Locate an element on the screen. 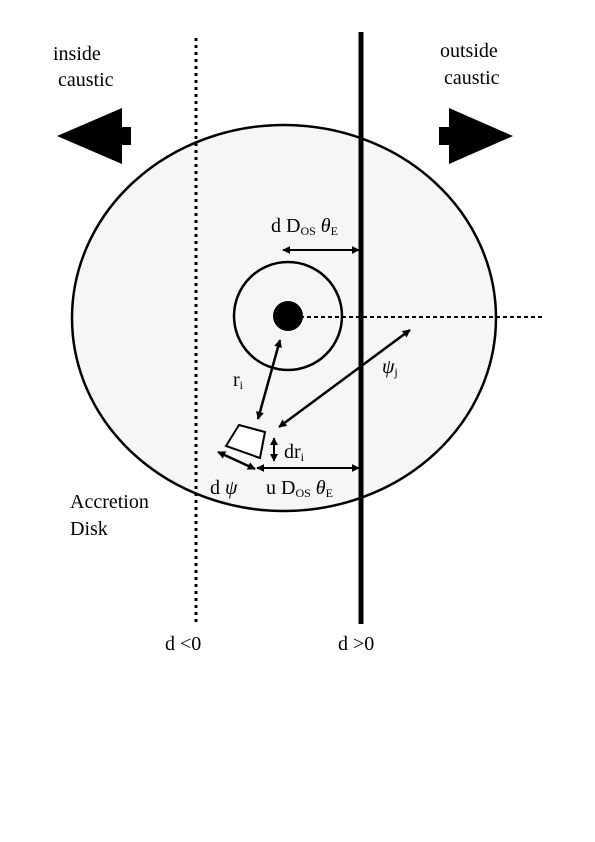 The width and height of the screenshot is (595, 842). r-i-arrow is located at coordinates (269, 379).